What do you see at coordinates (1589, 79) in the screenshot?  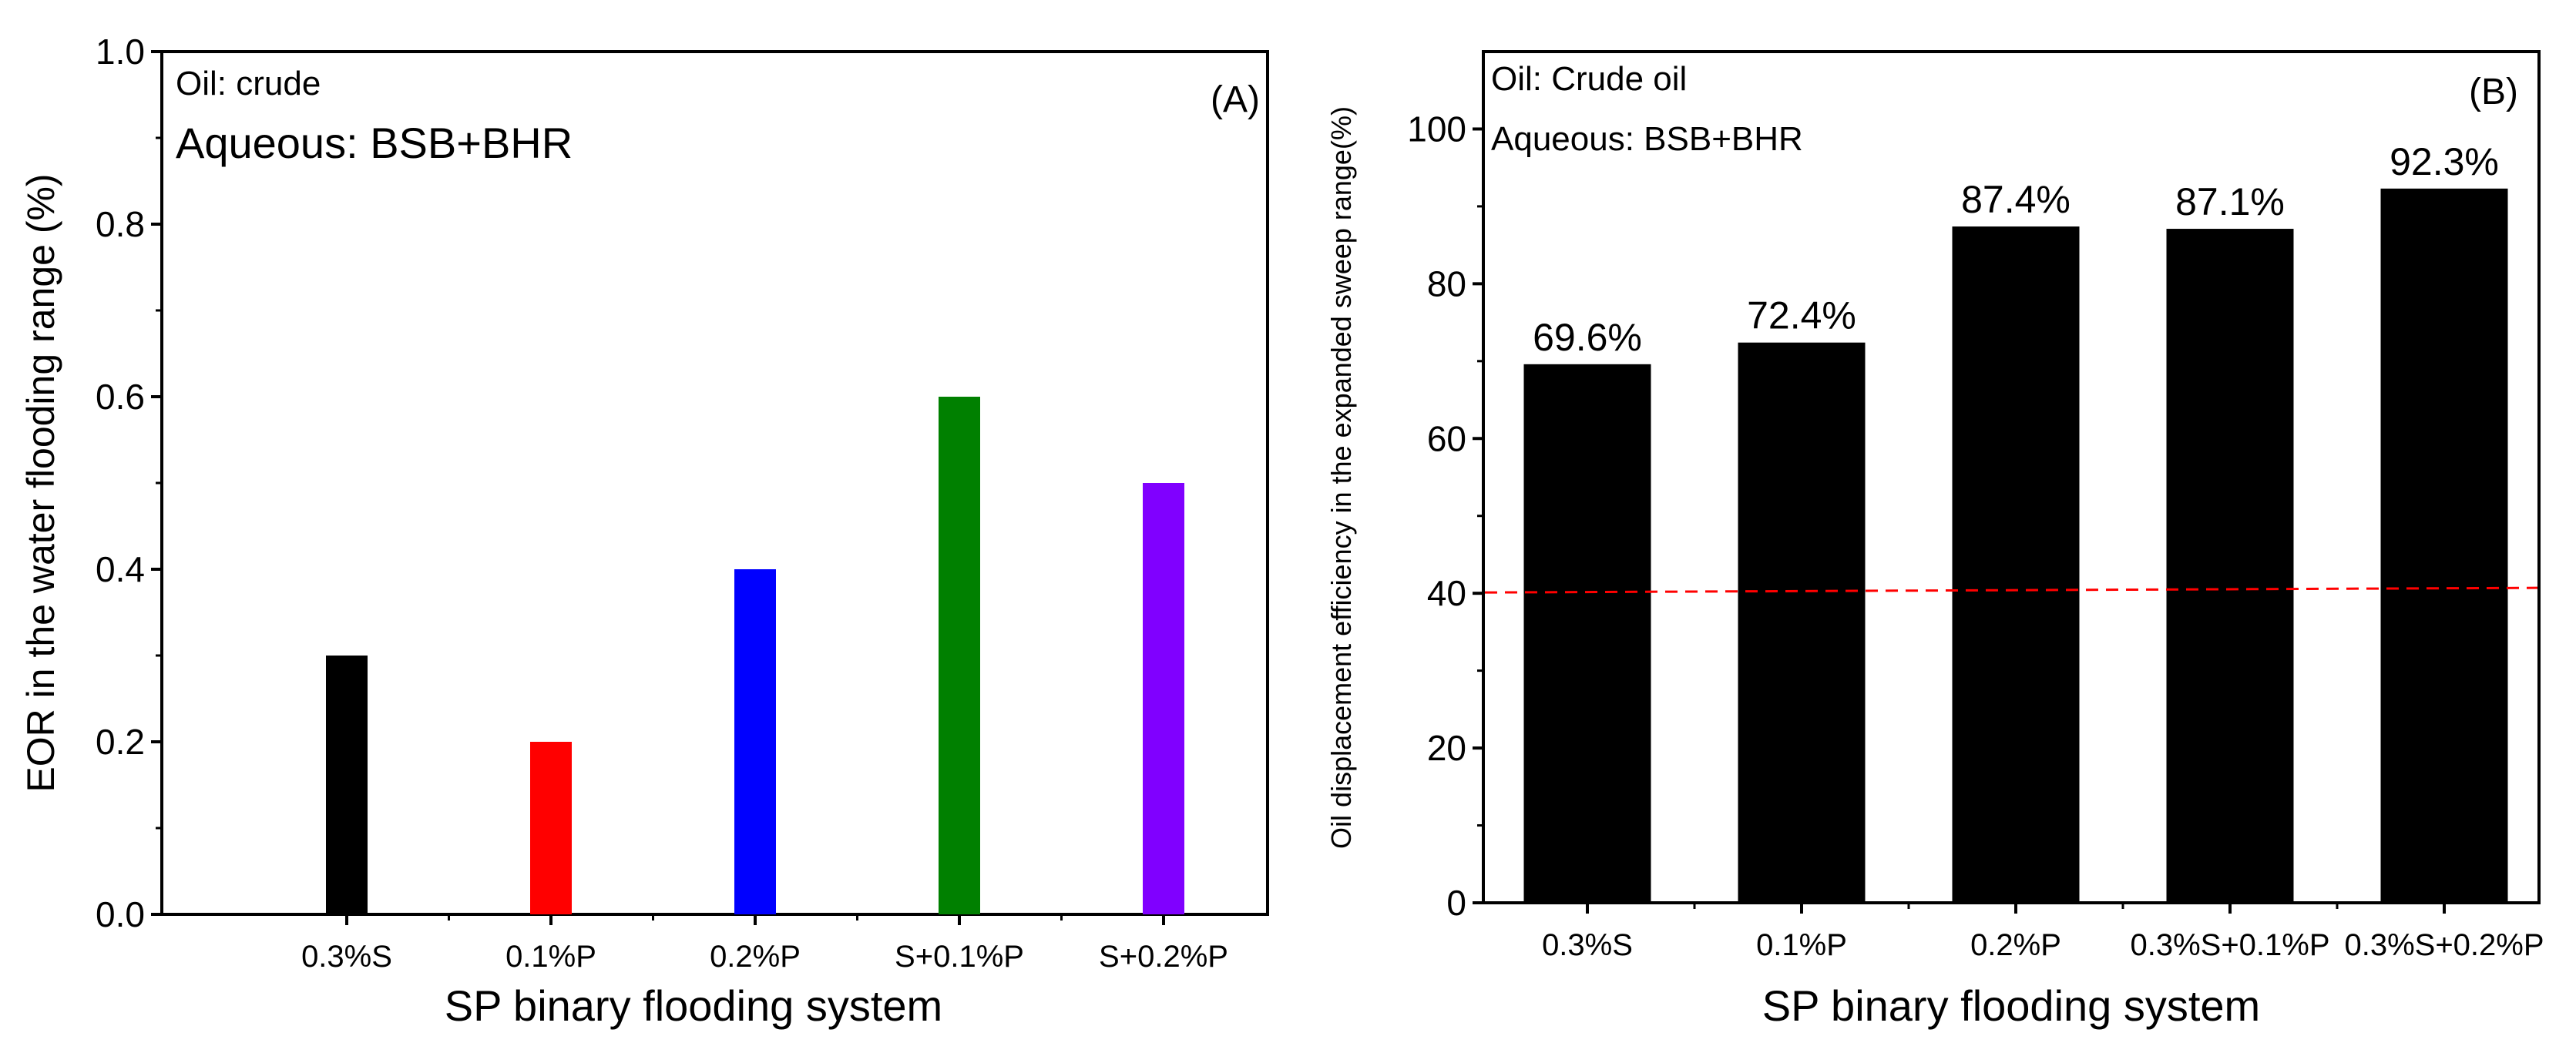 I see `annotation-oil-b: Oil: Crude oil` at bounding box center [1589, 79].